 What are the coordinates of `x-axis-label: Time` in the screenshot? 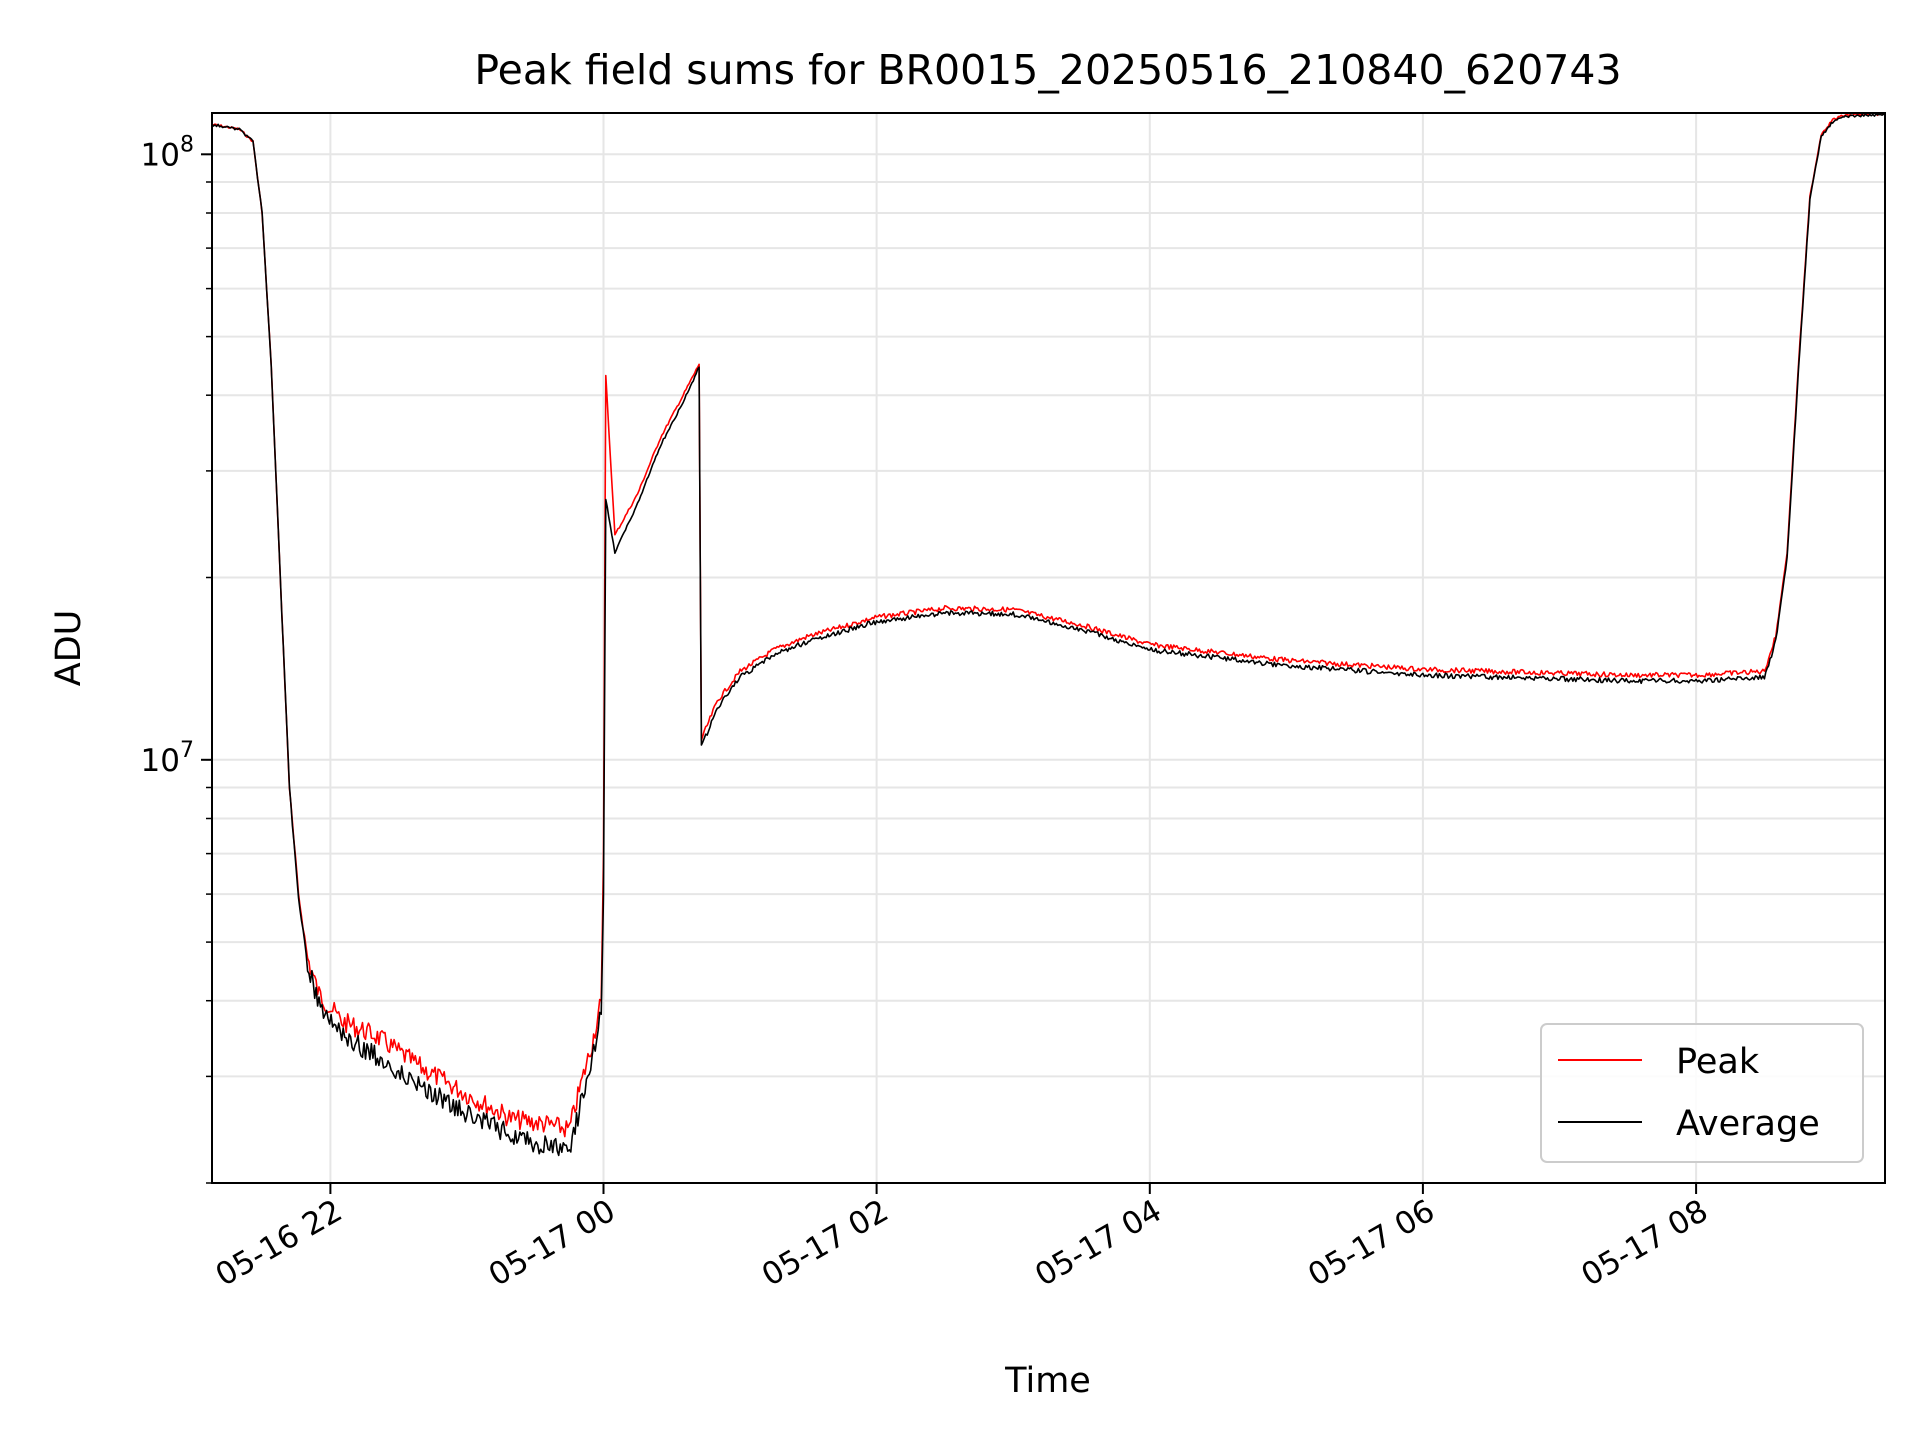 It's located at (1047, 1381).